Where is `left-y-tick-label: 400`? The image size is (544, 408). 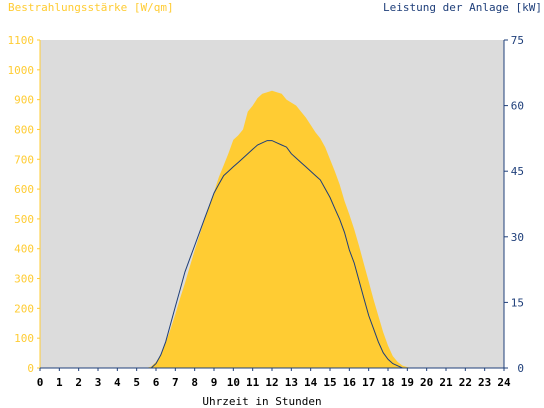 left-y-tick-label: 400 is located at coordinates (24, 249).